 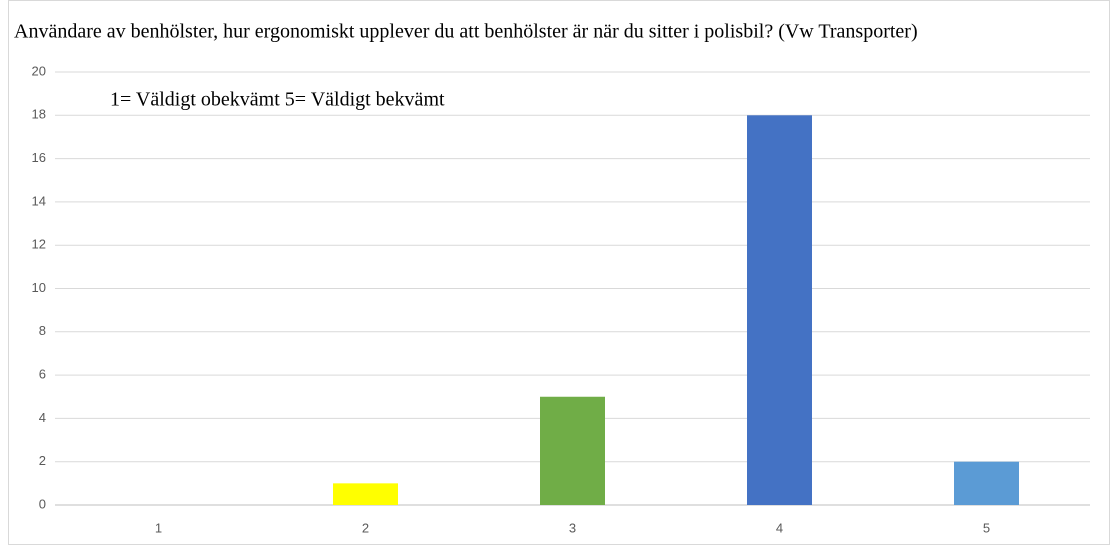 I want to click on y-tick-label: 18, so click(x=39, y=114).